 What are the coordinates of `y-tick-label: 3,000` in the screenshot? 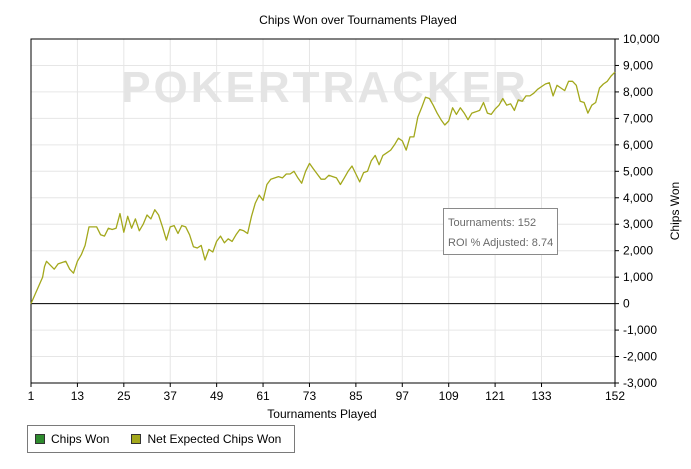 It's located at (638, 224).